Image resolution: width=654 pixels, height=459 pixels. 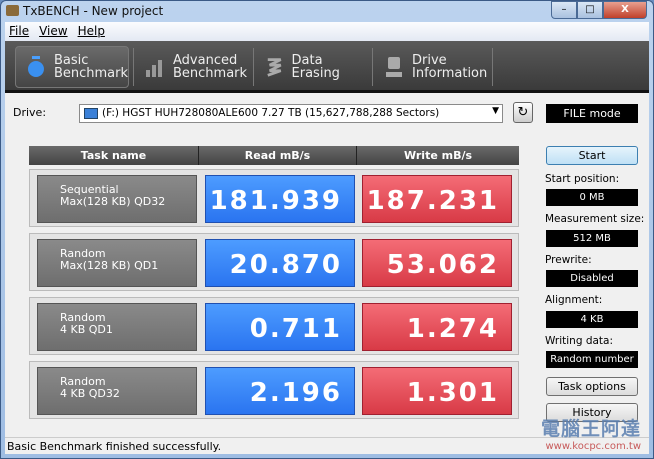 I want to click on tab-drive-information: Drive Information, so click(x=431, y=67).